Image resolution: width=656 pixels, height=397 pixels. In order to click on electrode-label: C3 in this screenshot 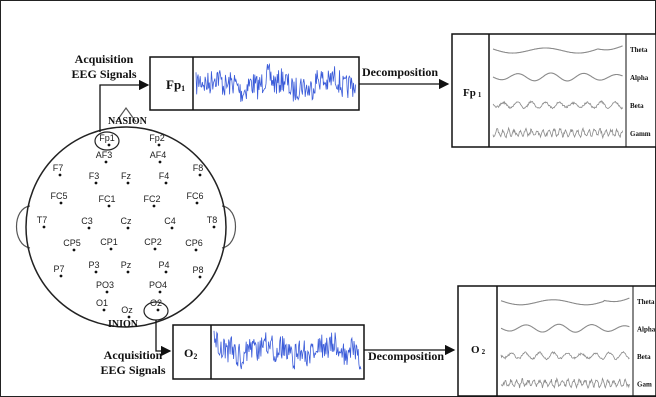, I will do `click(87, 221)`.